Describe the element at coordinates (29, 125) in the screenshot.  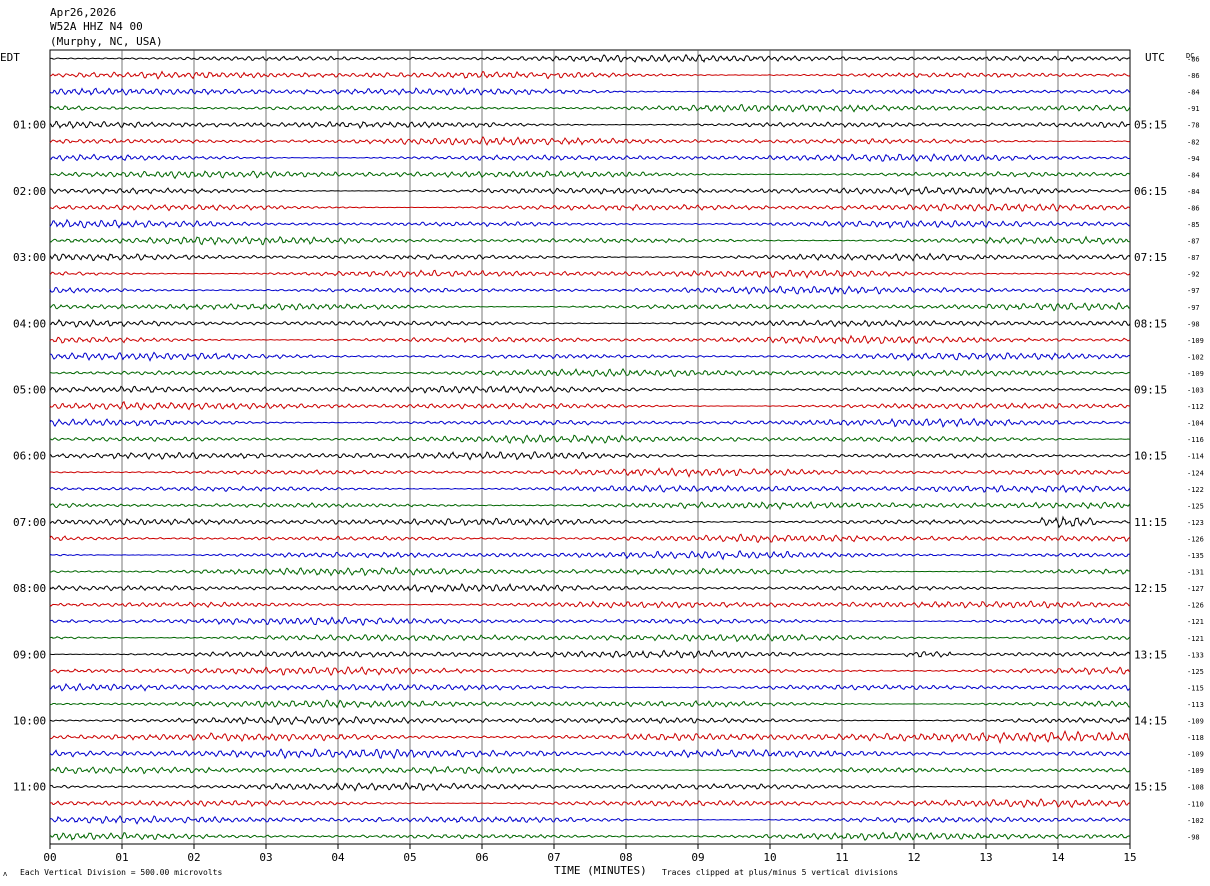
I see `left-hour-label: 01:00` at that location.